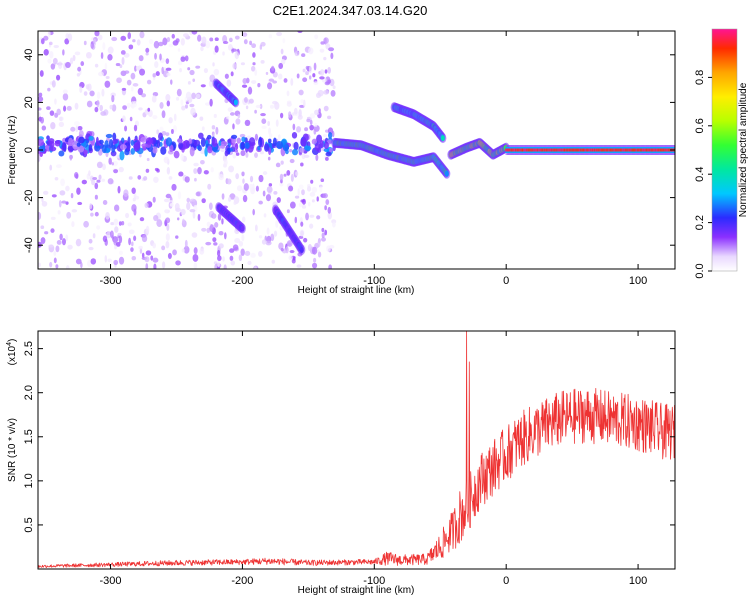 Image resolution: width=750 pixels, height=600 pixels. I want to click on colorbar-label: Normalized spectral amplitude, so click(743, 149).